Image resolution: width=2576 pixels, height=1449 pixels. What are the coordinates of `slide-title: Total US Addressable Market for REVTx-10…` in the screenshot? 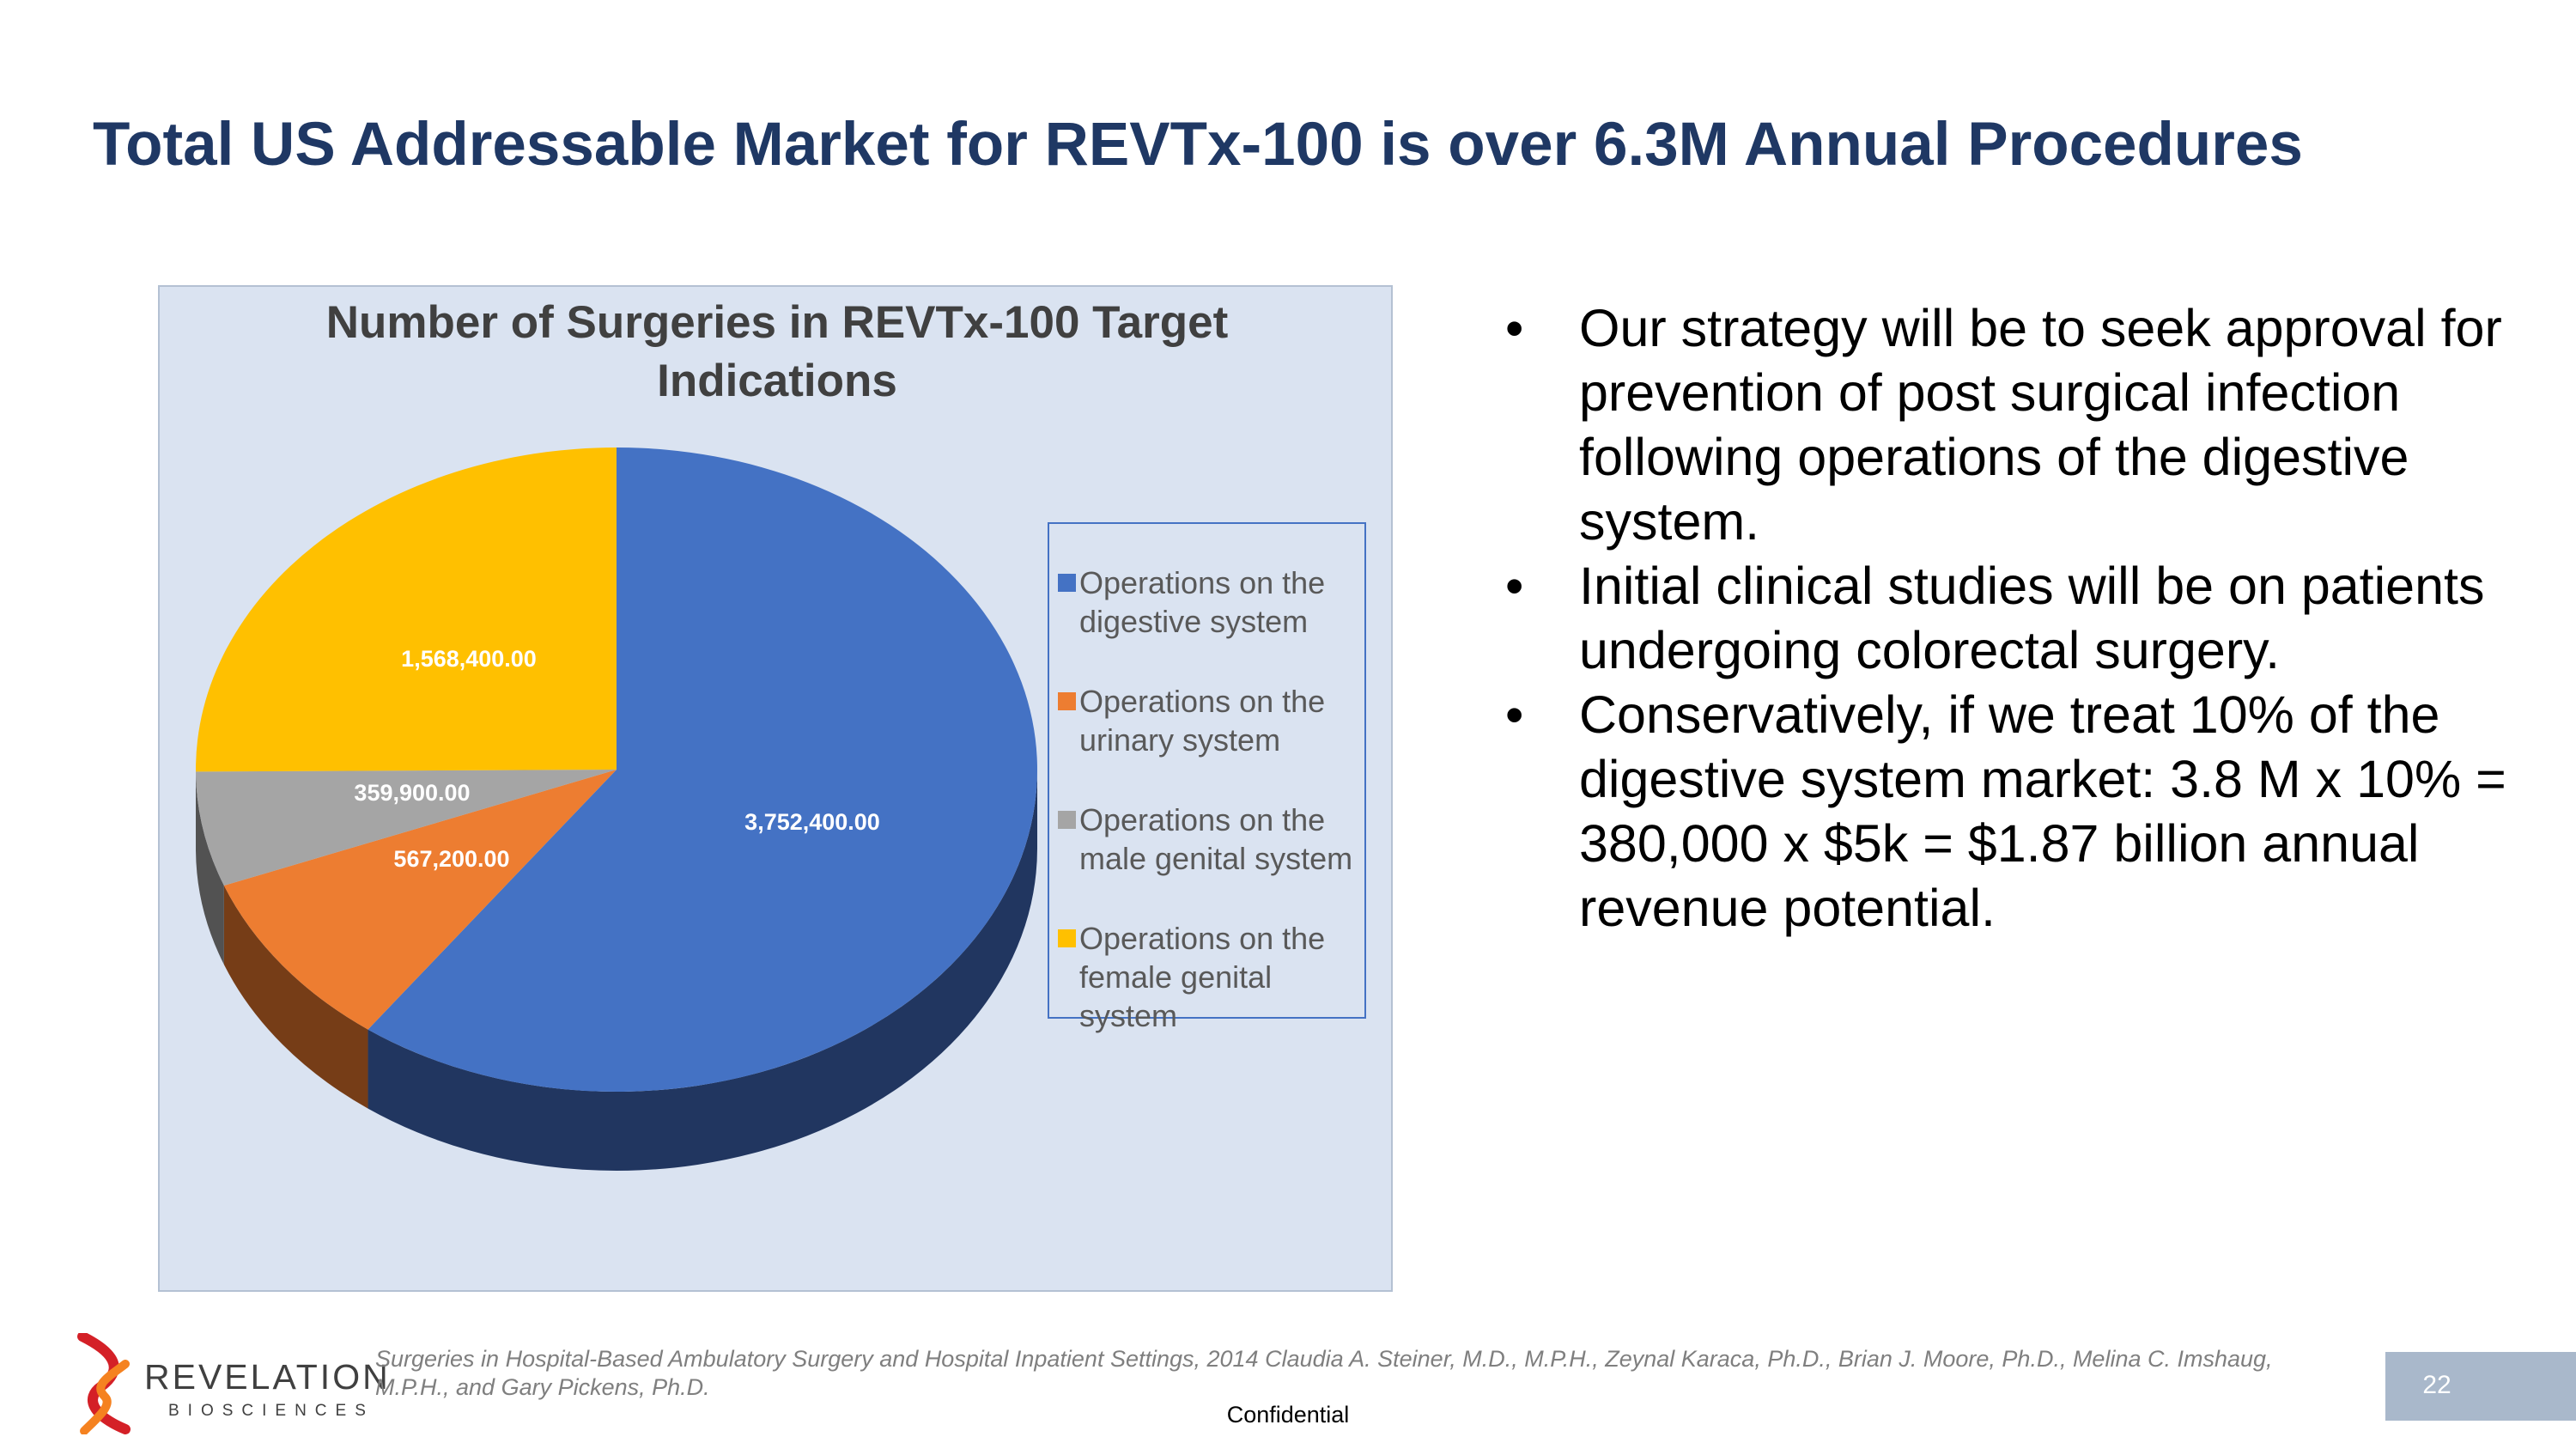 It's located at (1198, 145).